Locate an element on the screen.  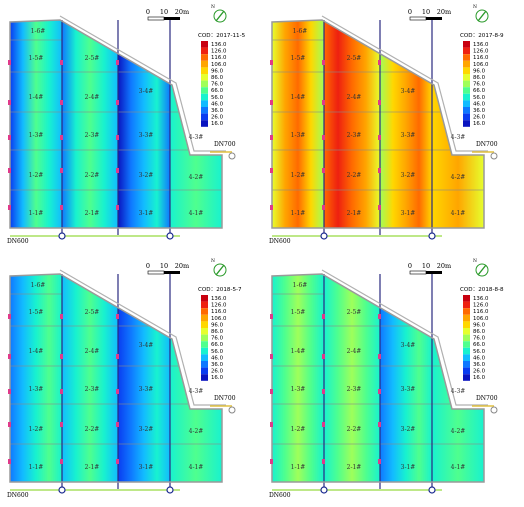
legend-value: 16.0 is located at coordinates (217, 378).